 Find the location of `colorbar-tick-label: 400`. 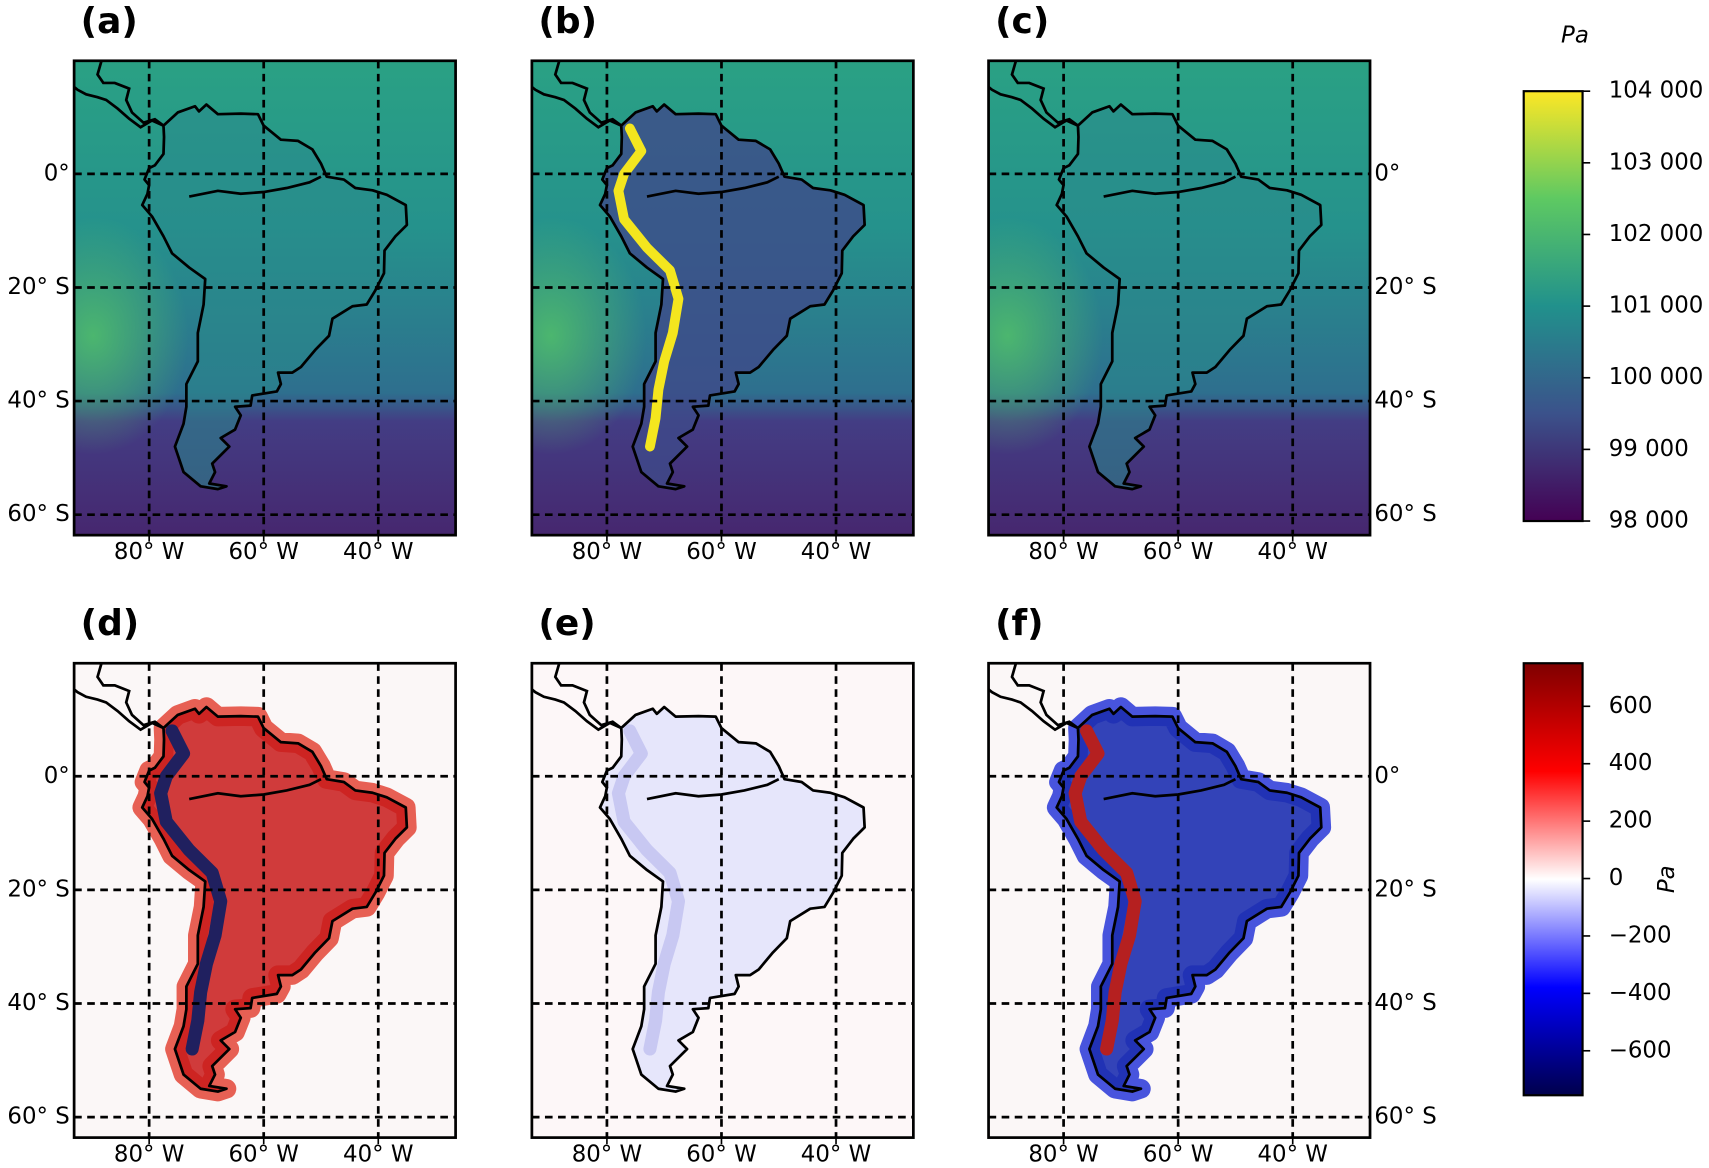

colorbar-tick-label: 400 is located at coordinates (1631, 763).